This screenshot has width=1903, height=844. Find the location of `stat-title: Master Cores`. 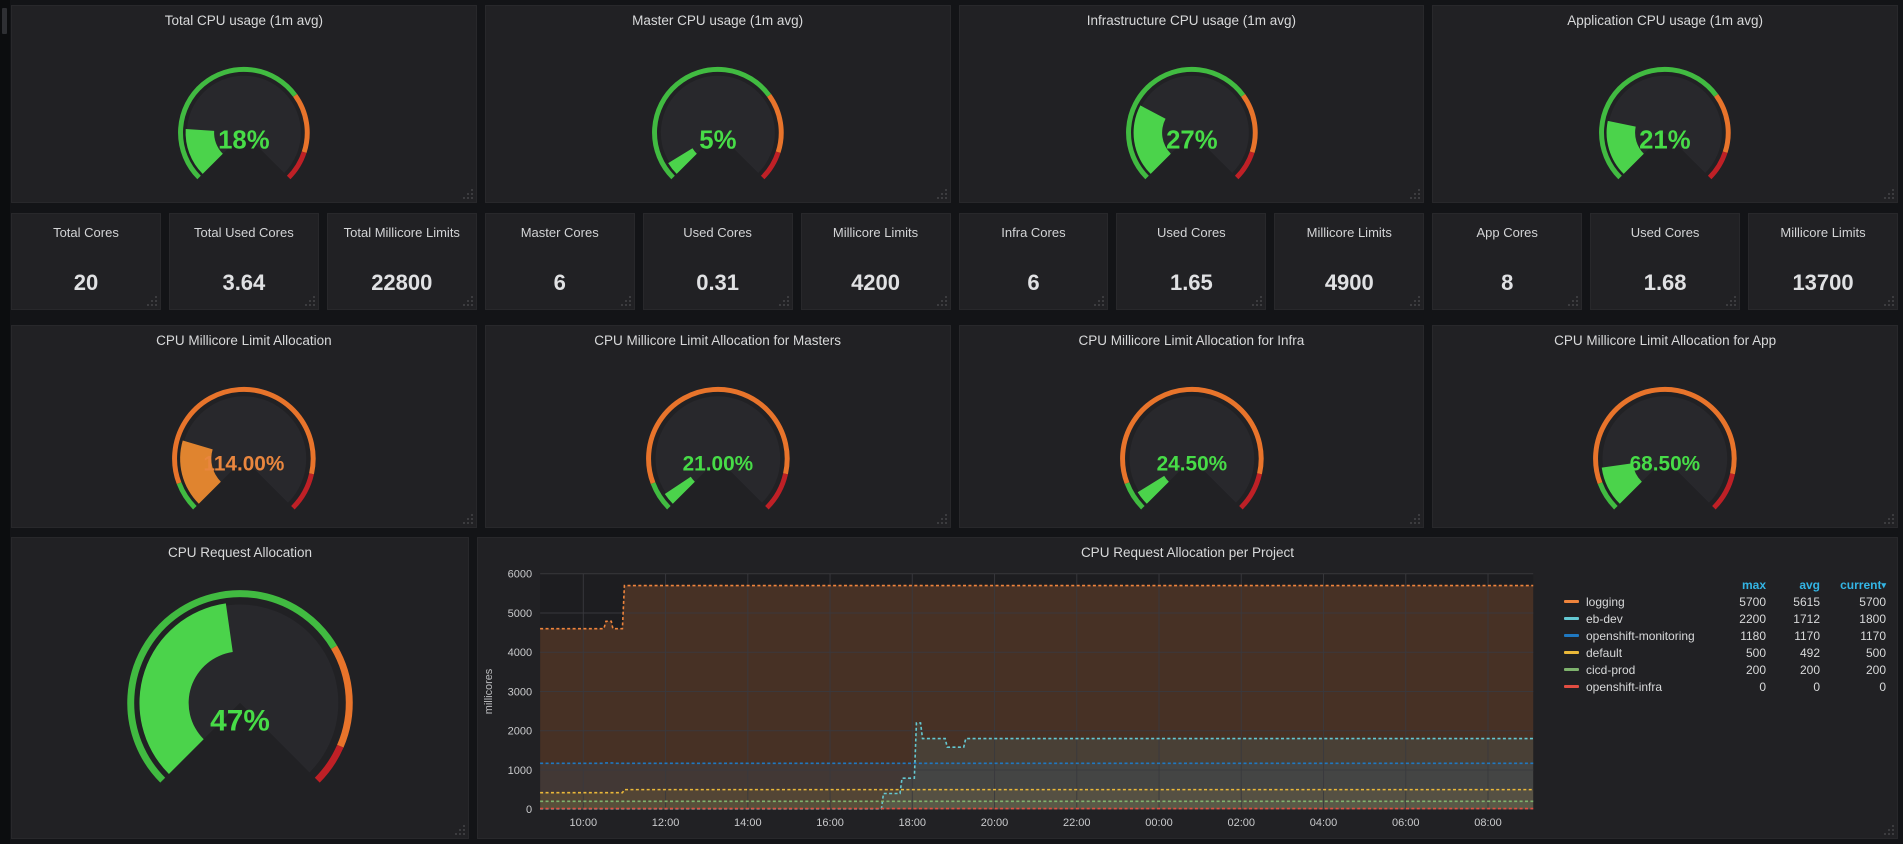

stat-title: Master Cores is located at coordinates (559, 232).